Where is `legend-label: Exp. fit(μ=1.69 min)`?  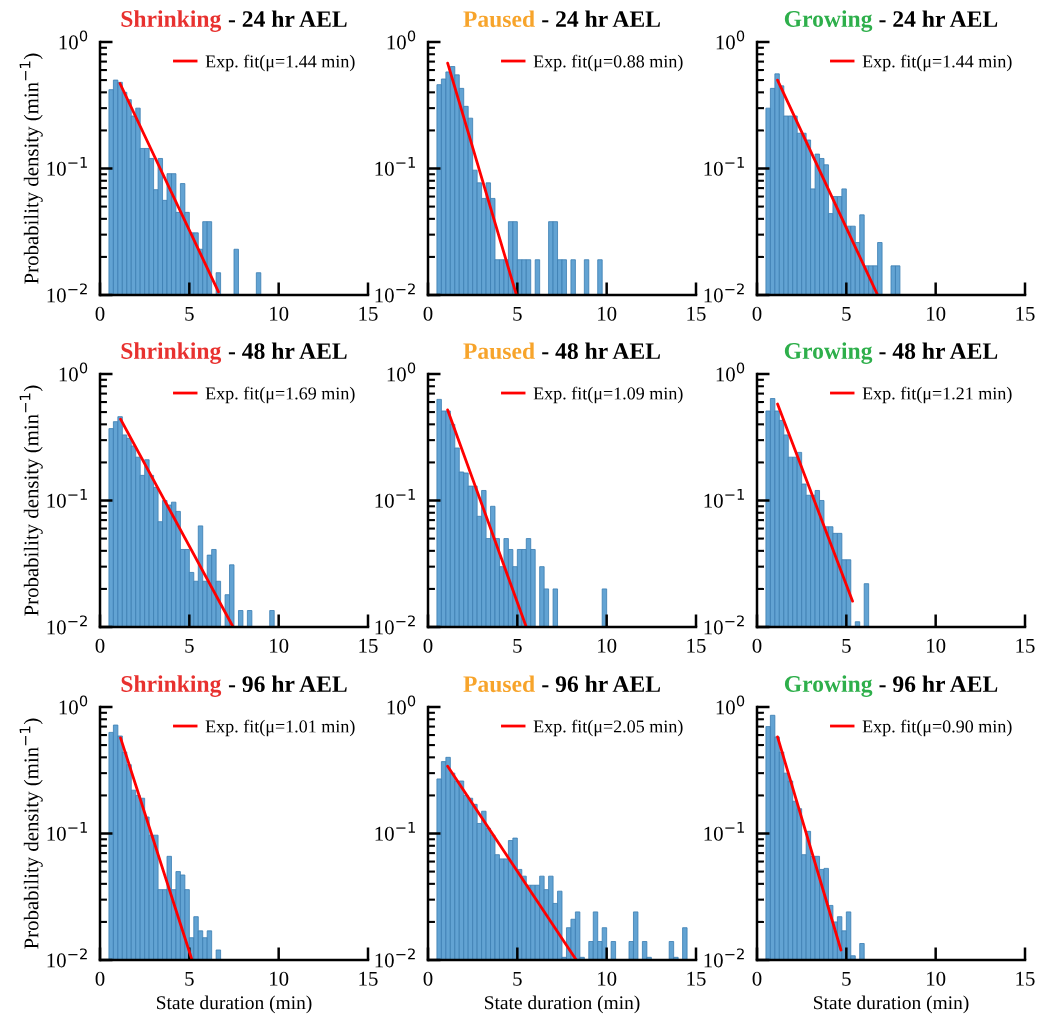 legend-label: Exp. fit(μ=1.69 min) is located at coordinates (280, 395).